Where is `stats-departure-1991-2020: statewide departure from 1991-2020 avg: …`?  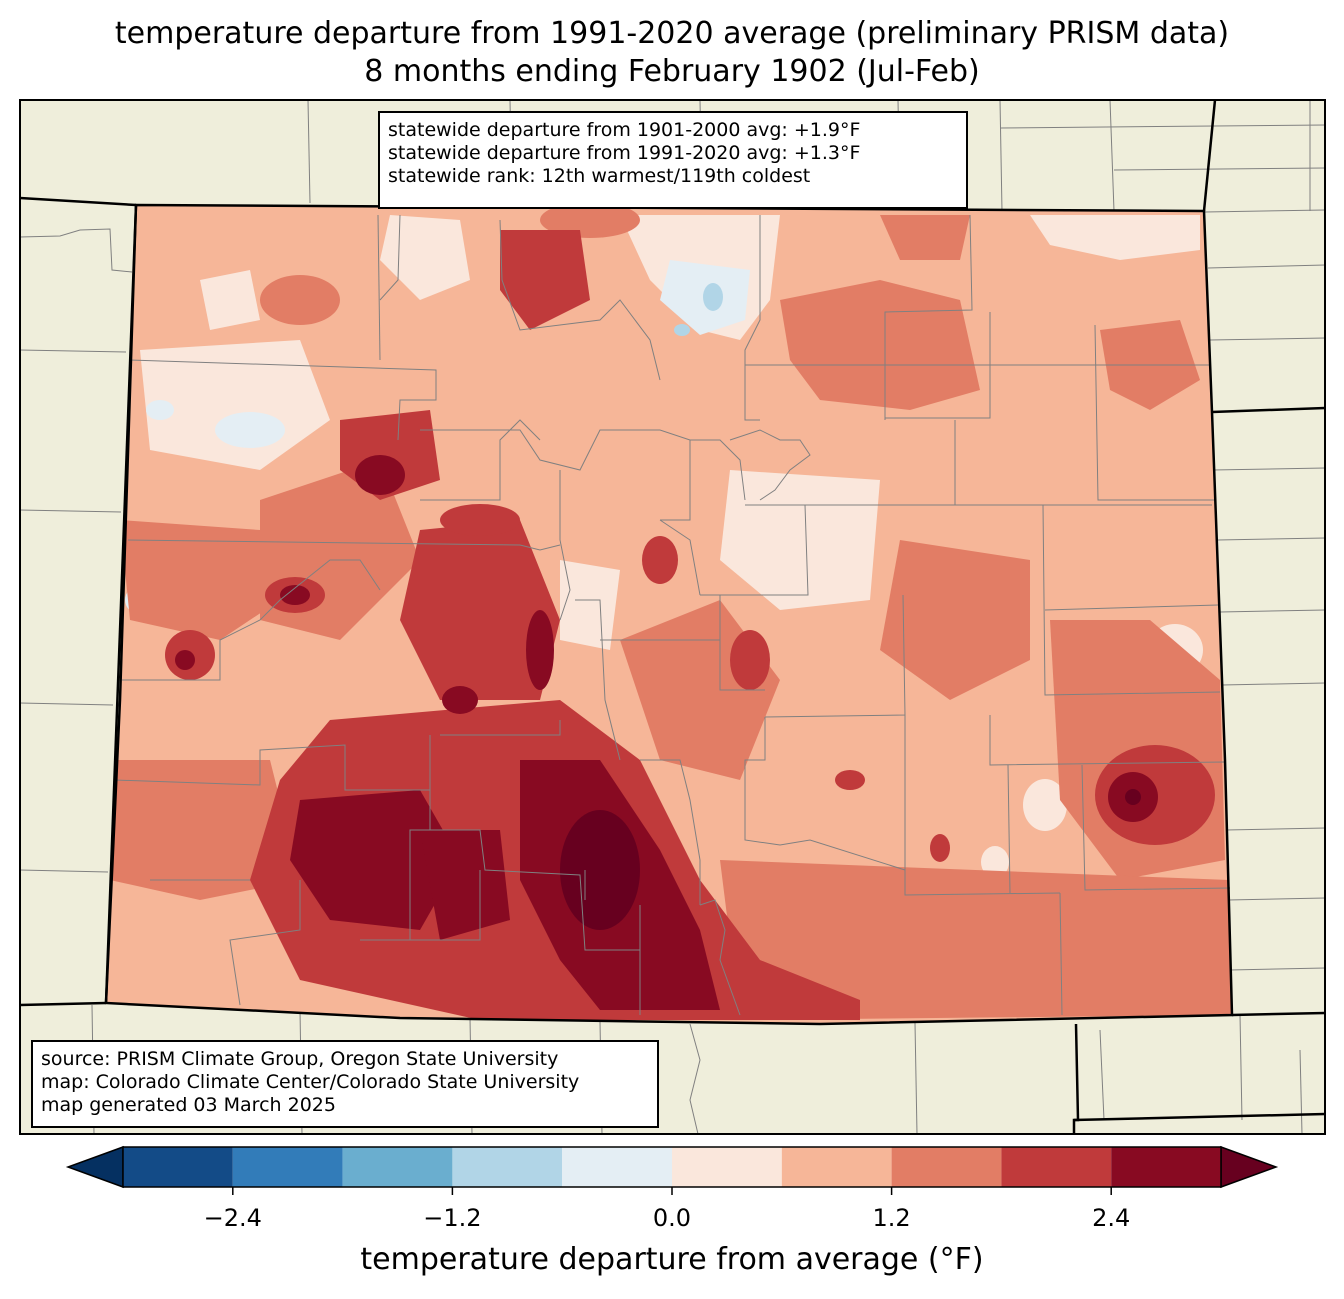 stats-departure-1991-2020: statewide departure from 1991-2020 avg: … is located at coordinates (624, 153).